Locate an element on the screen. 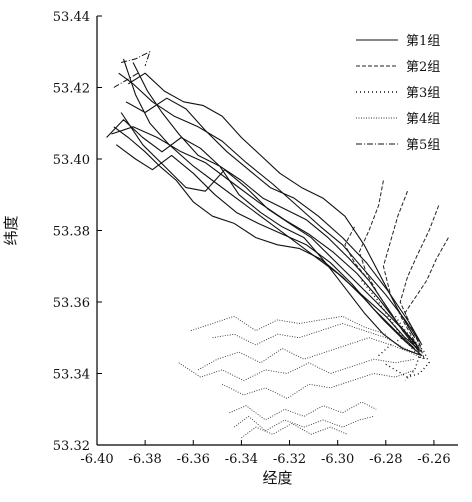 The width and height of the screenshot is (472, 502). x-axis-ticks: -6.40 -6.38 -6.36 -6.34 -6.32 -6.30 -6.28 -6.26 is located at coordinates (265, 453).